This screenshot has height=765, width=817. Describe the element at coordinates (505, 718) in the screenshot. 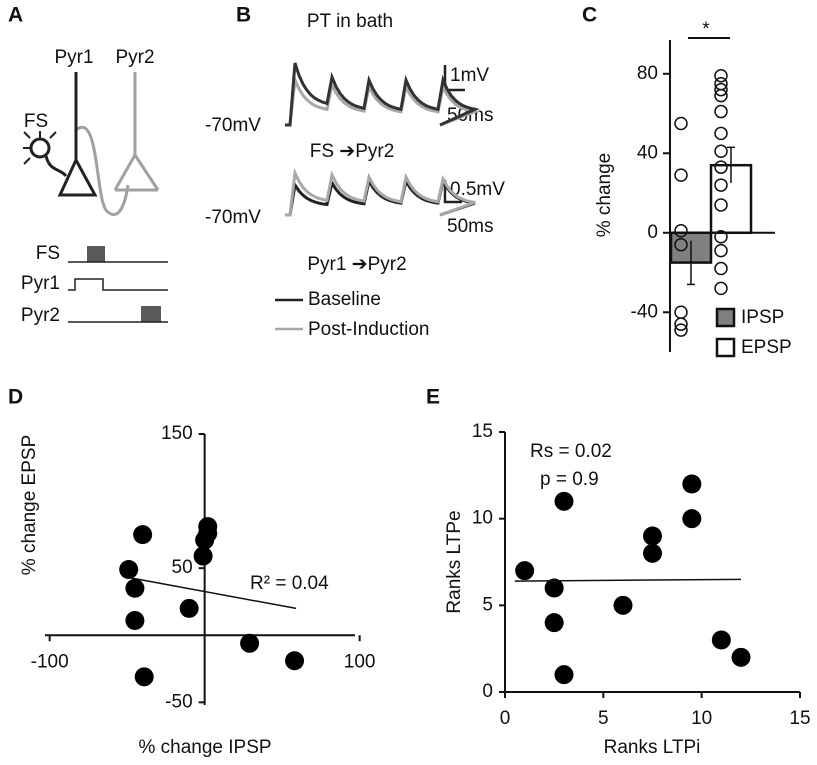

I see `x-tick-label: 0` at that location.